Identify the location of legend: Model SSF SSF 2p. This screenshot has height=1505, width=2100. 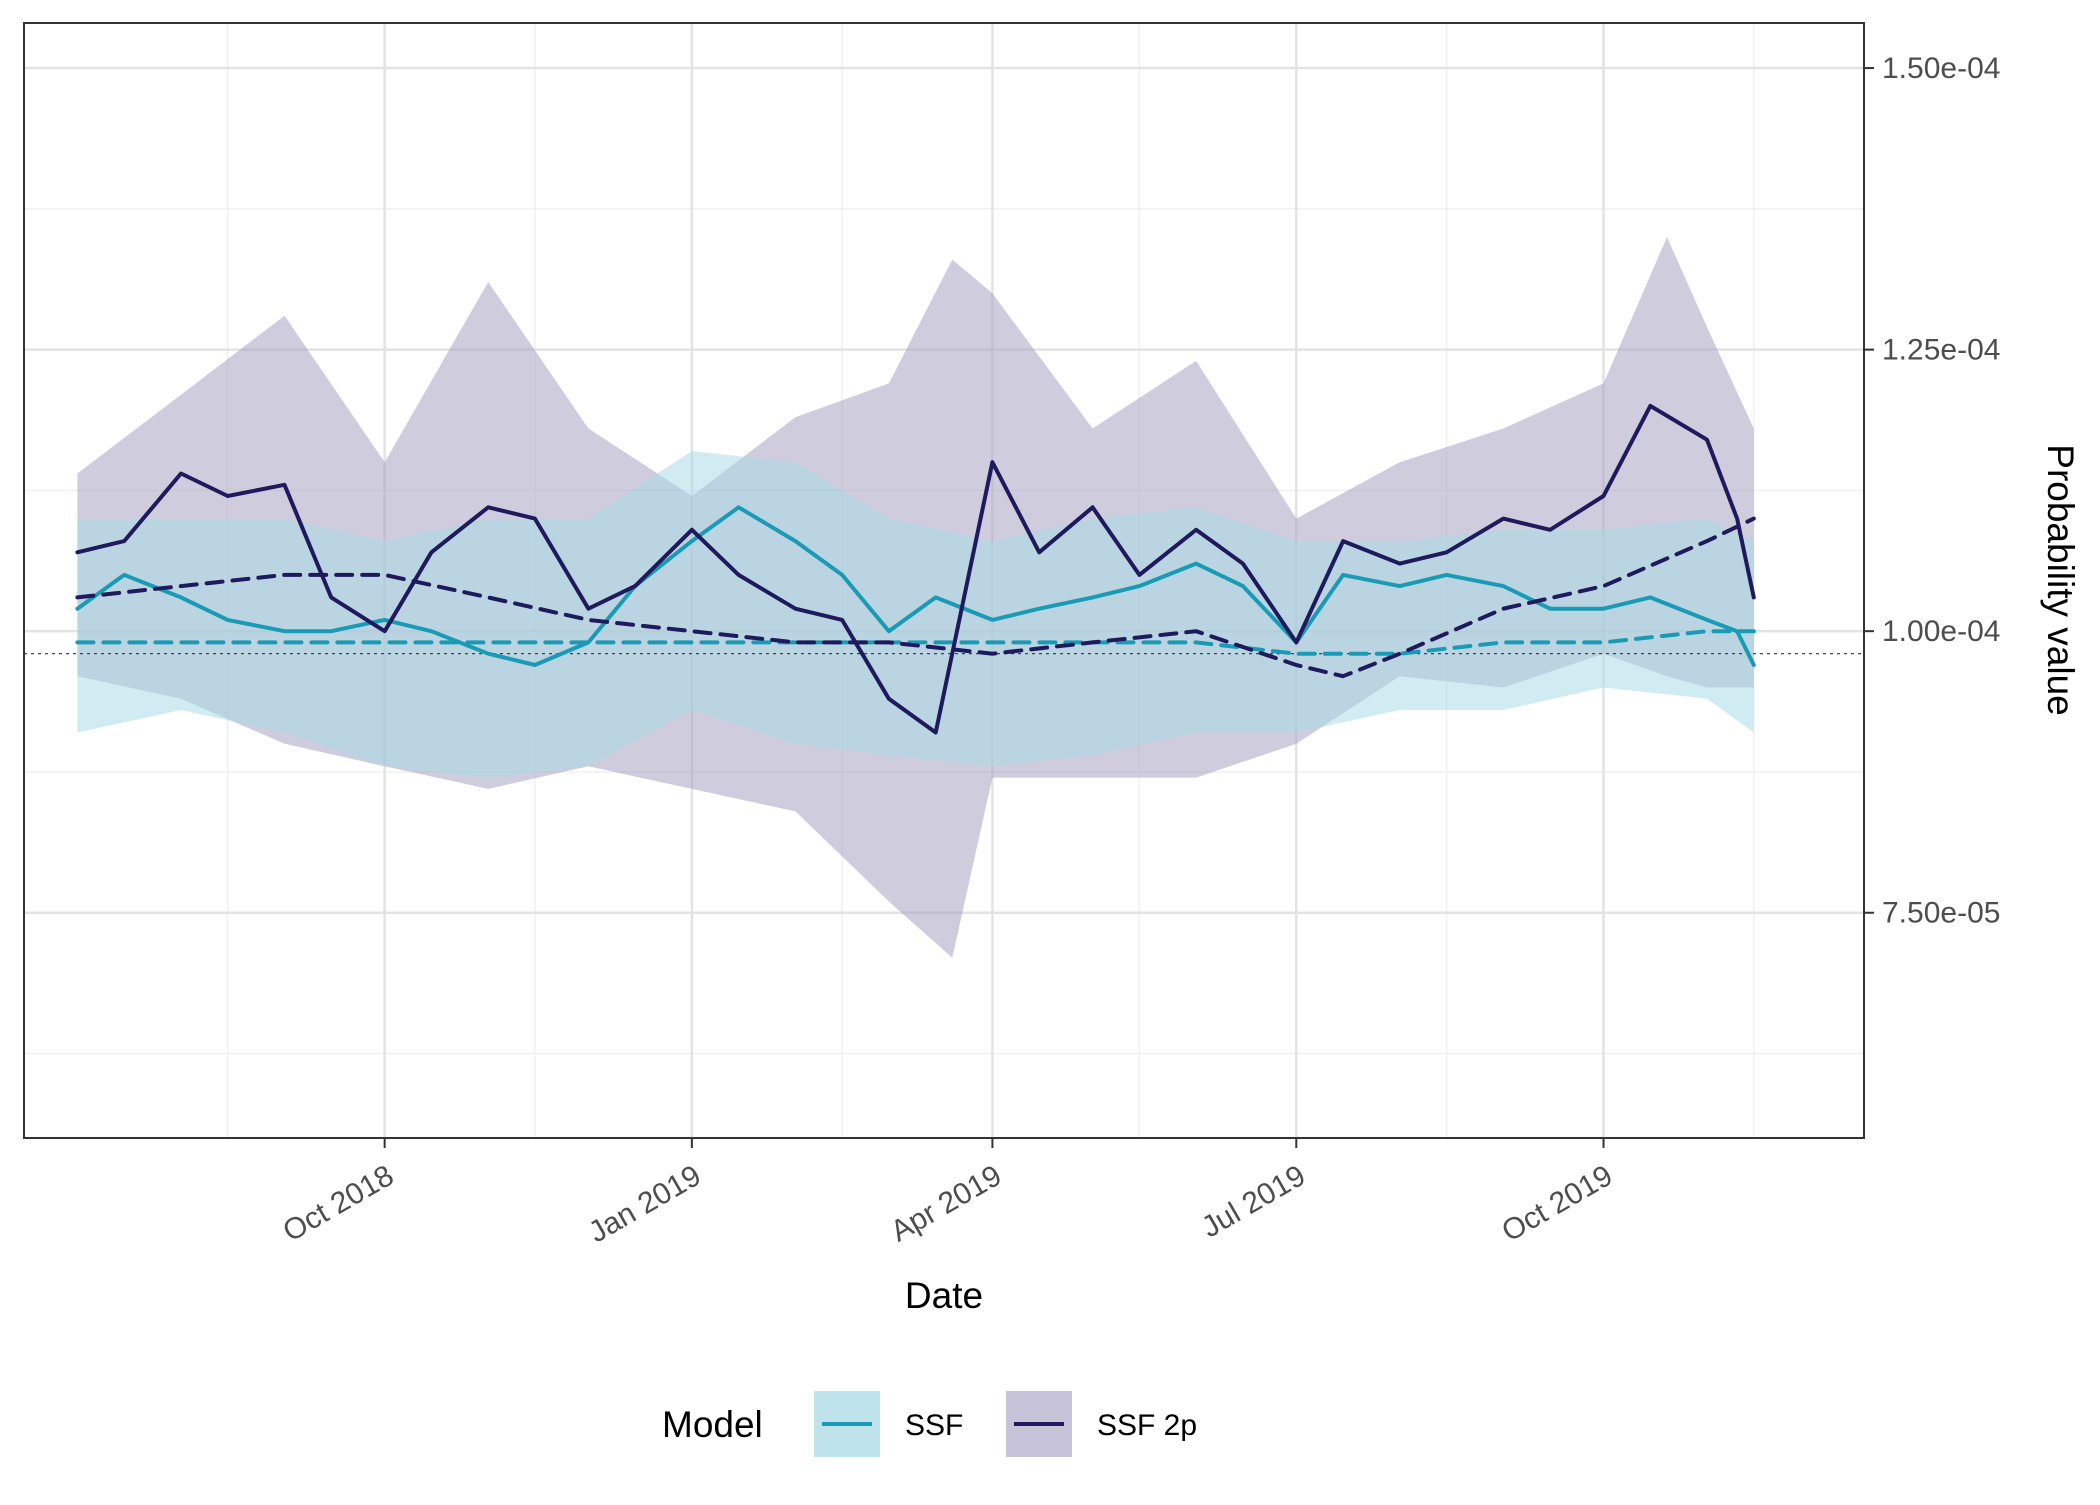
(929, 1424).